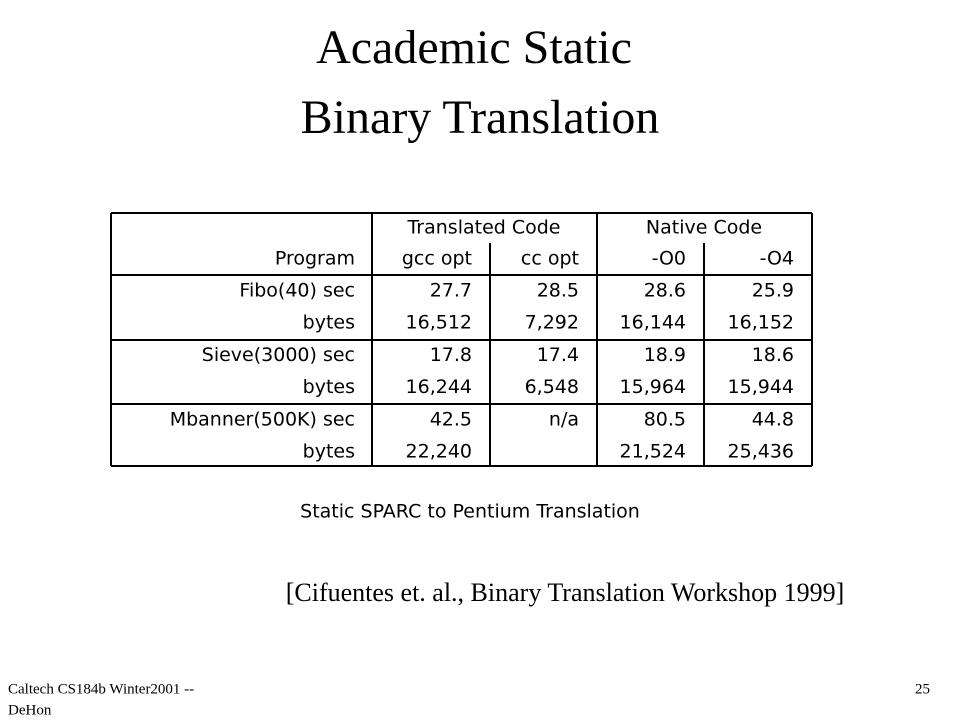 Image resolution: width=960 pixels, height=720 pixels. I want to click on column-header: cc opt, so click(550, 259).